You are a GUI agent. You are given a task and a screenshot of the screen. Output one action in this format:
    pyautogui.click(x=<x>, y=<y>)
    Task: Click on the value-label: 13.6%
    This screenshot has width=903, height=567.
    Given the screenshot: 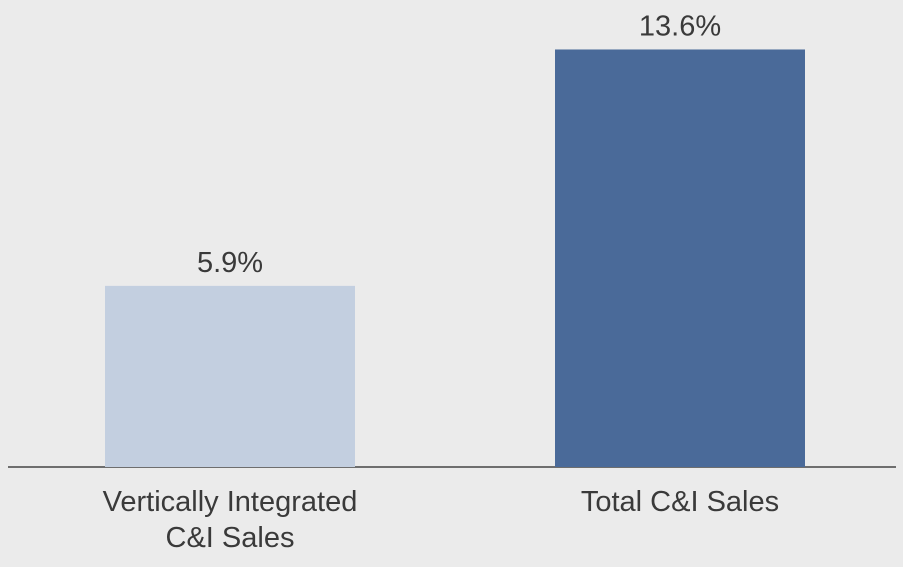 What is the action you would take?
    pyautogui.click(x=680, y=26)
    